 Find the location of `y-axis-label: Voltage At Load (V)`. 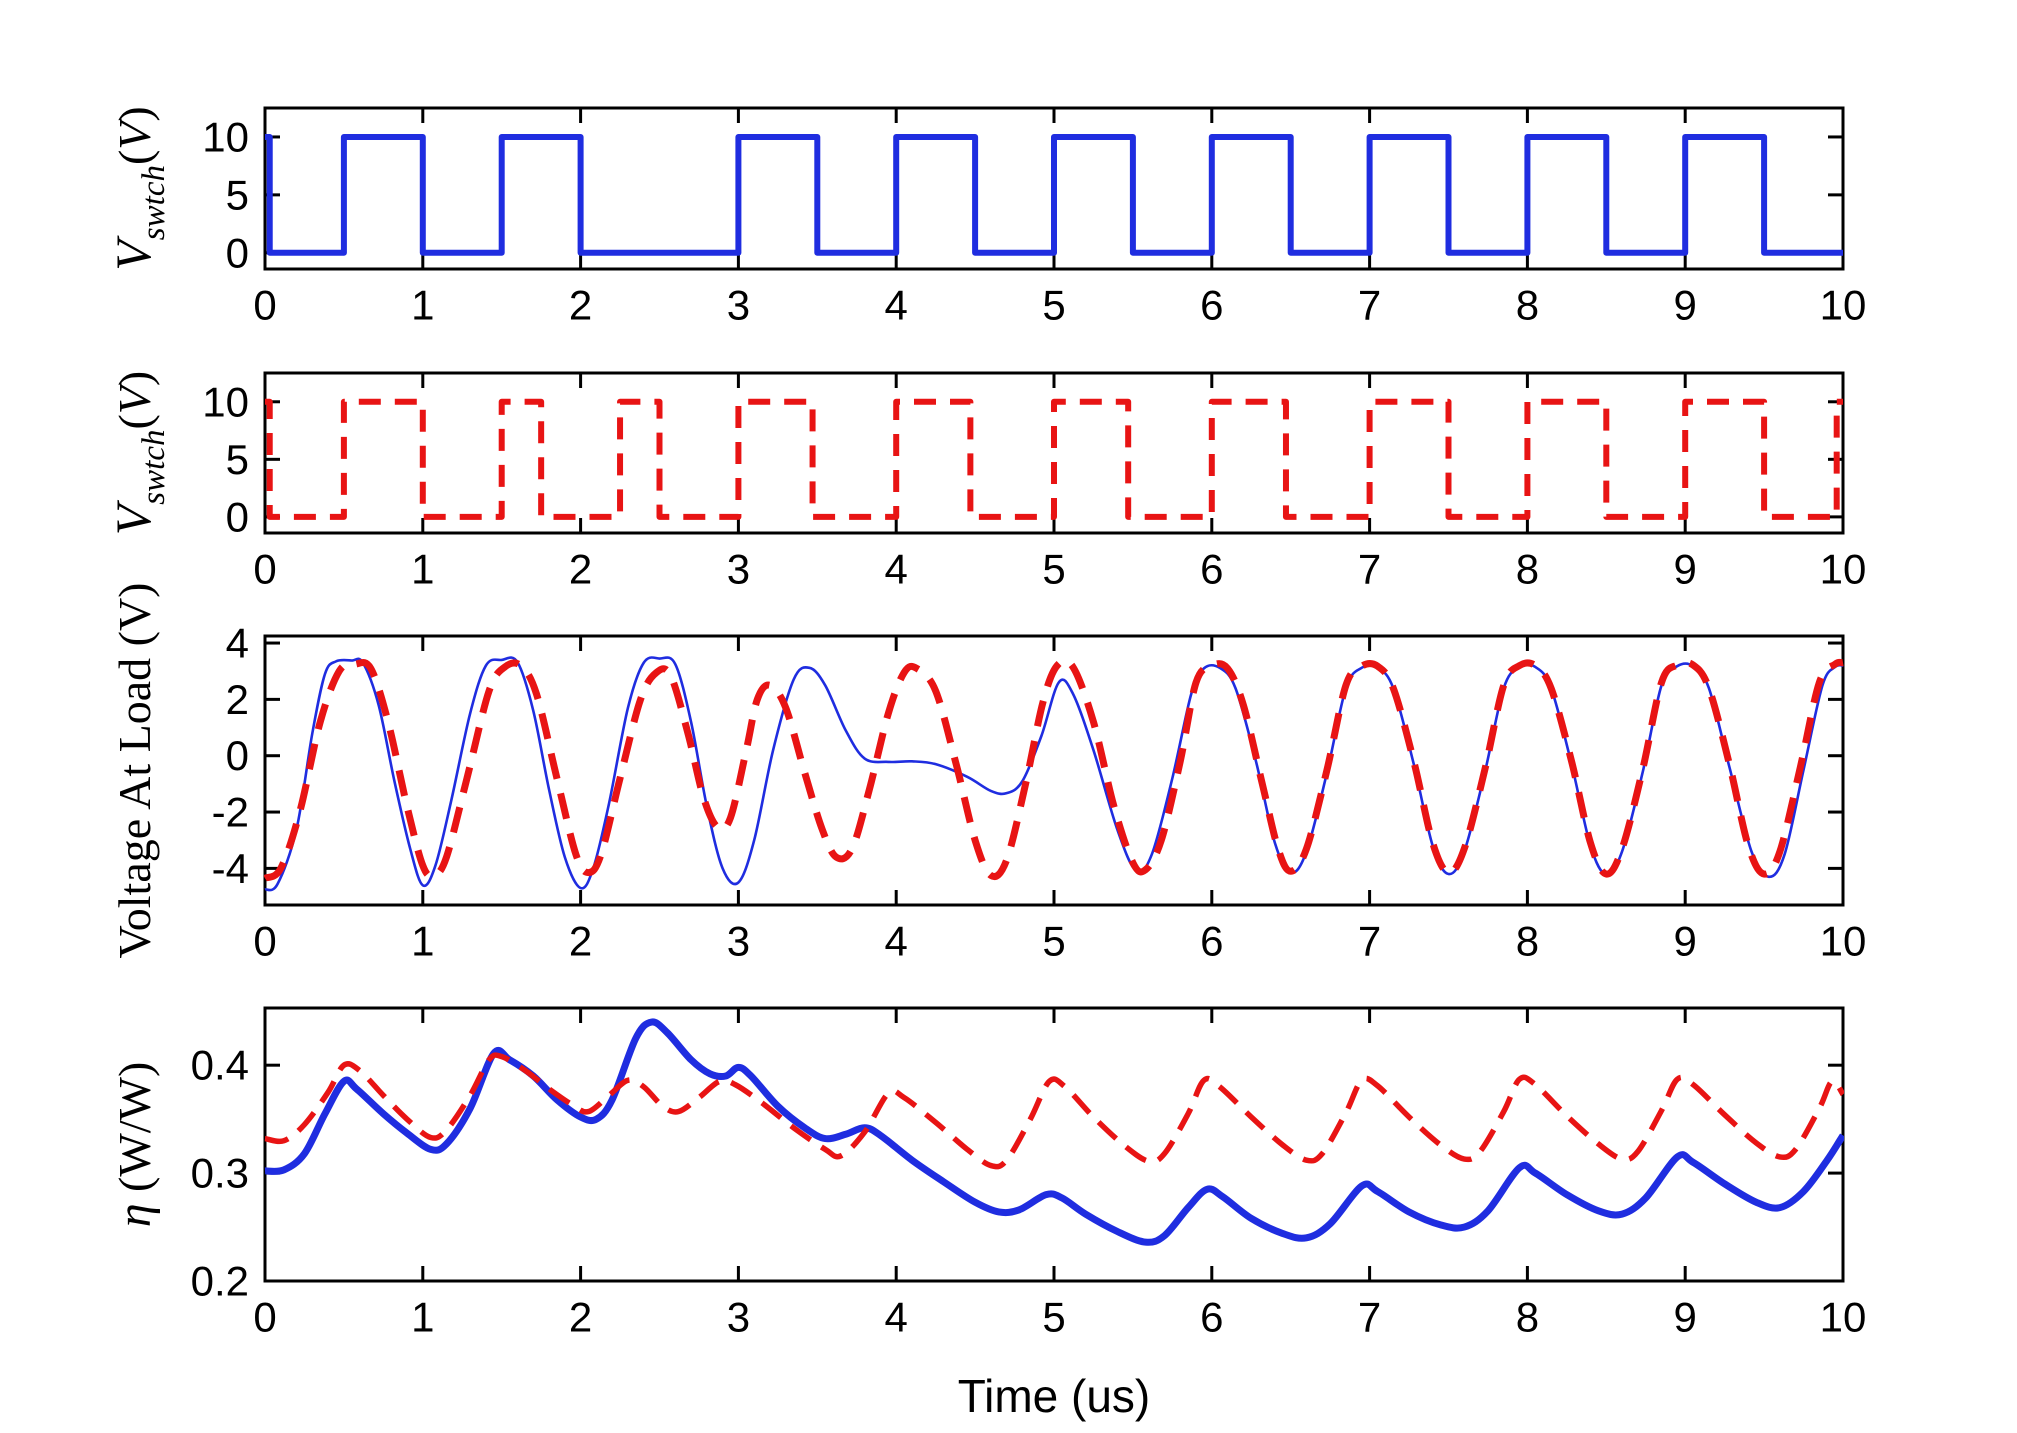

y-axis-label: Voltage At Load (V) is located at coordinates (134, 770).